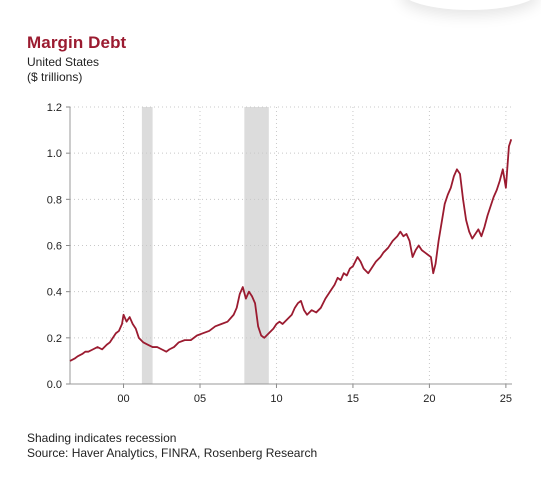 This screenshot has width=541, height=500. Describe the element at coordinates (63, 62) in the screenshot. I see `chart-subtitle: United States` at that location.